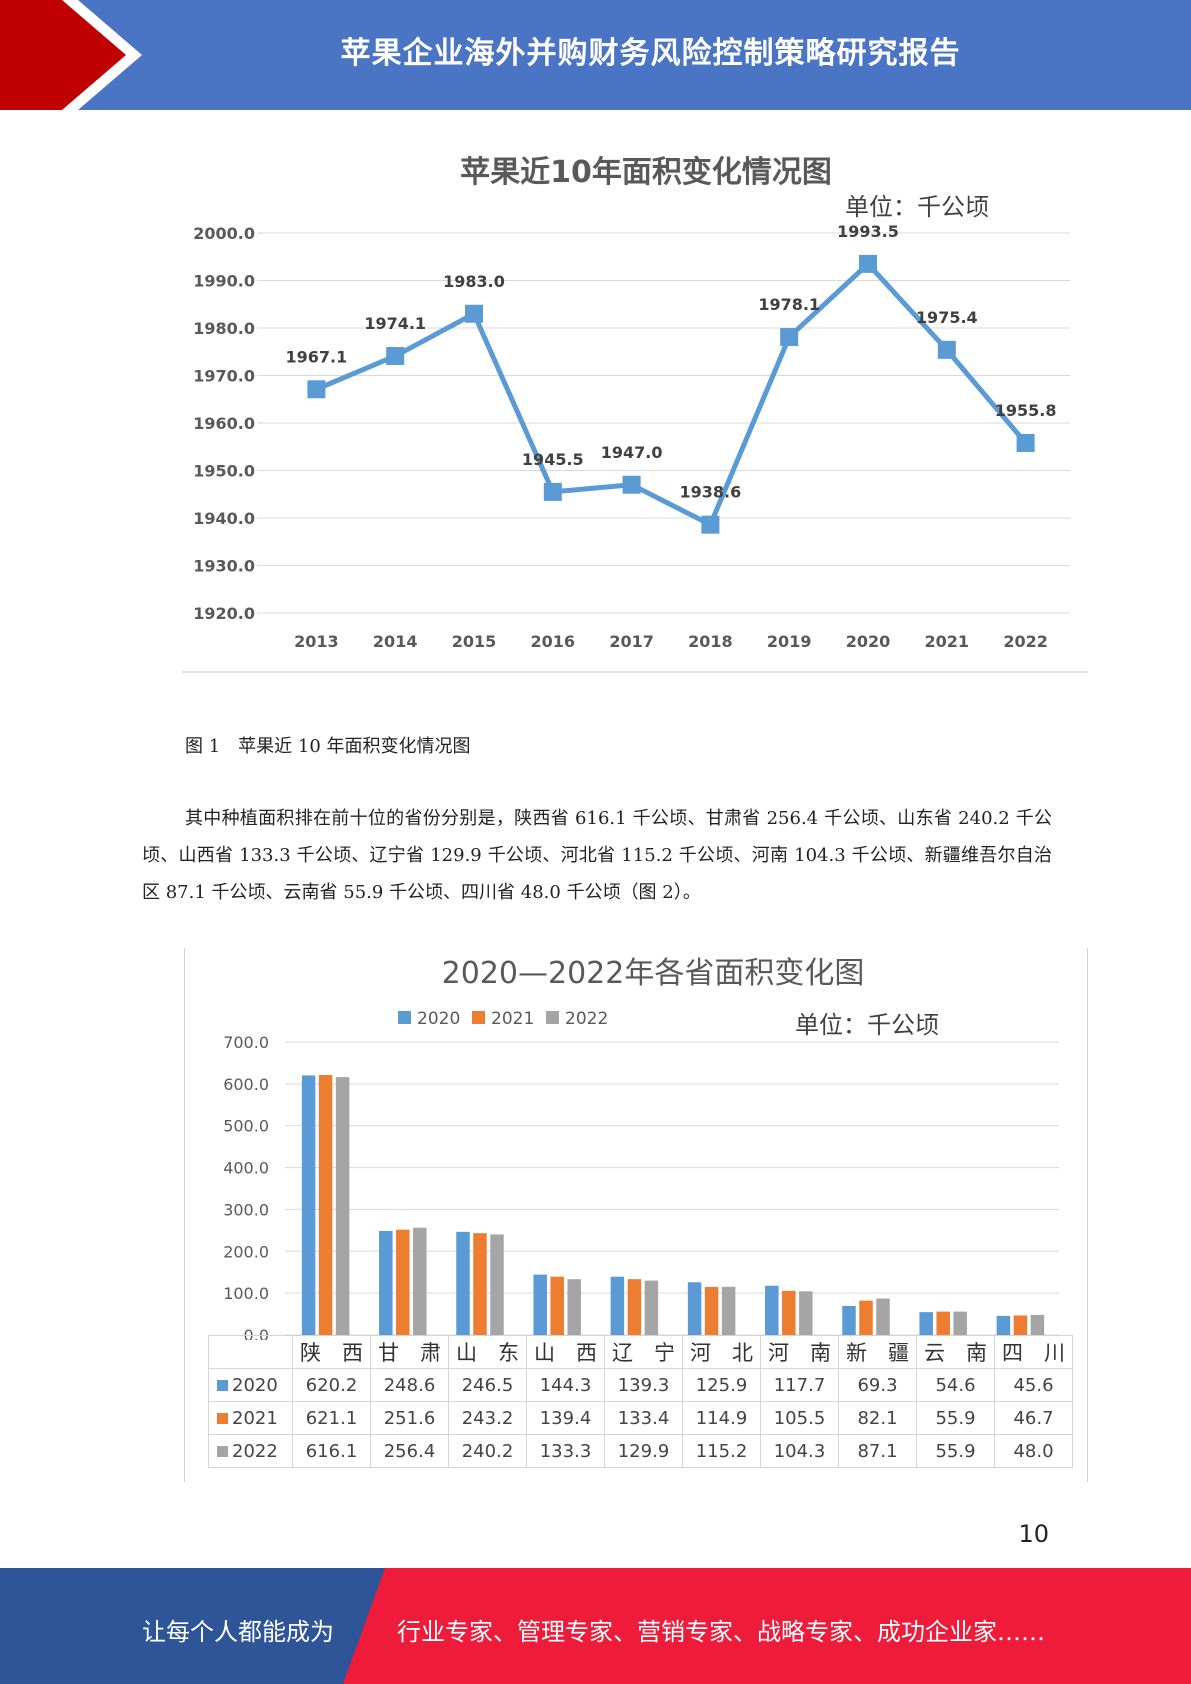  What do you see at coordinates (653, 973) in the screenshot?
I see `chart2-title: 2020—2022年各省面积变化图` at bounding box center [653, 973].